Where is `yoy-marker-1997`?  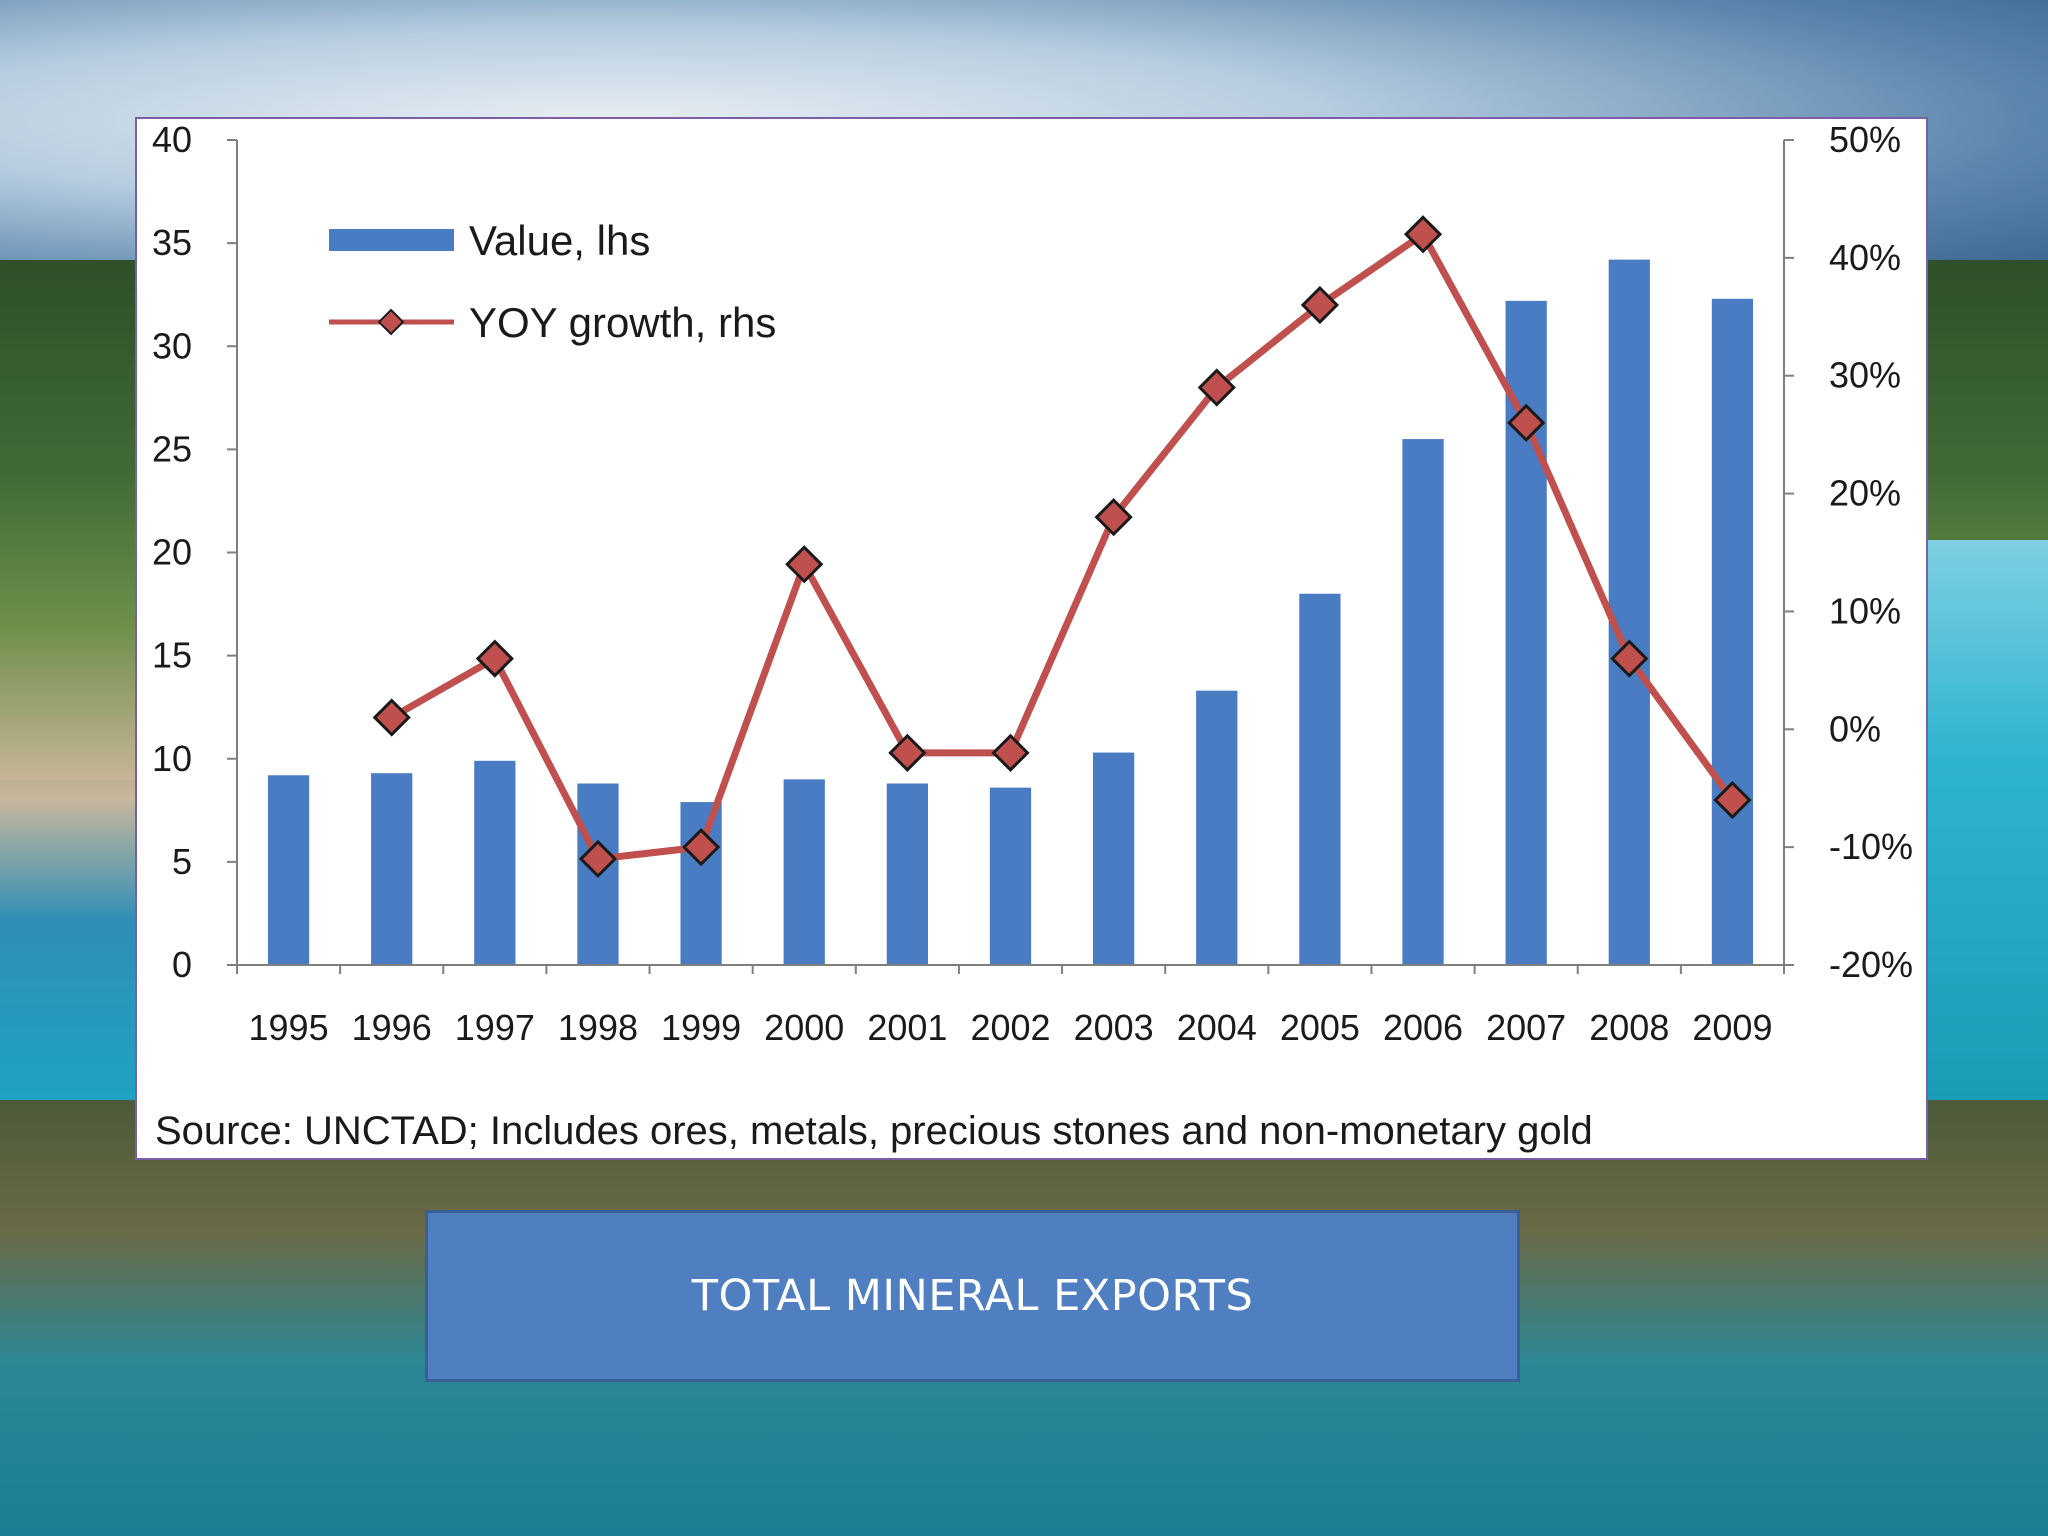 yoy-marker-1997 is located at coordinates (494, 658).